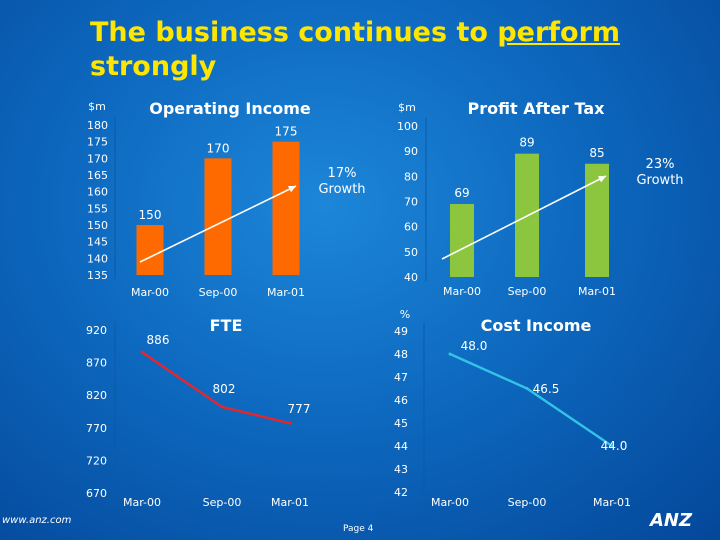  Describe the element at coordinates (341, 189) in the screenshot. I see `operating-growth-annotation: Growth` at that location.